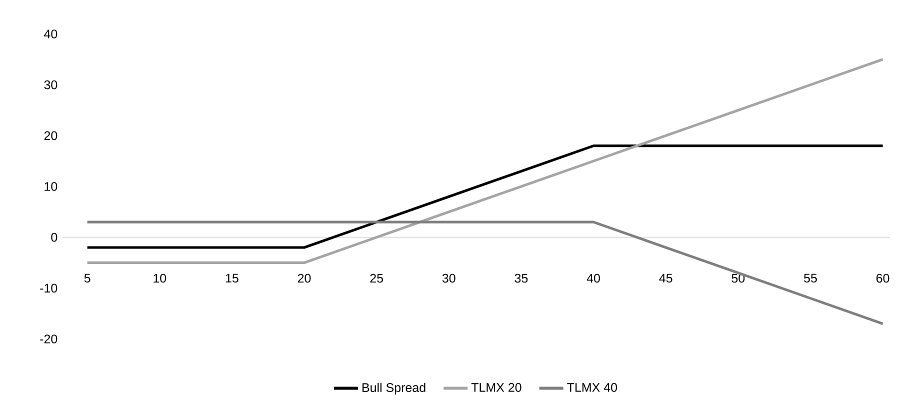  I want to click on y-tick-label: 10, so click(51, 186).